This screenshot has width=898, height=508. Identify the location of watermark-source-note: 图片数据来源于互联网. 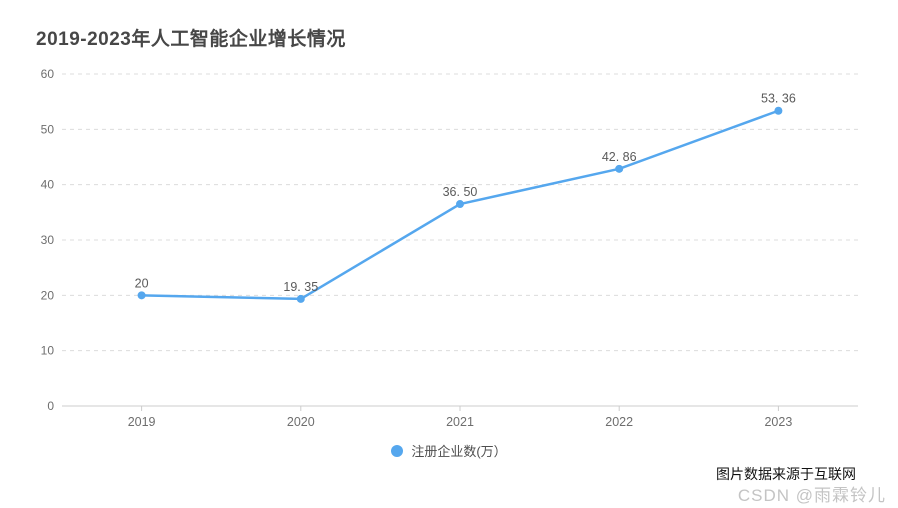
(786, 474).